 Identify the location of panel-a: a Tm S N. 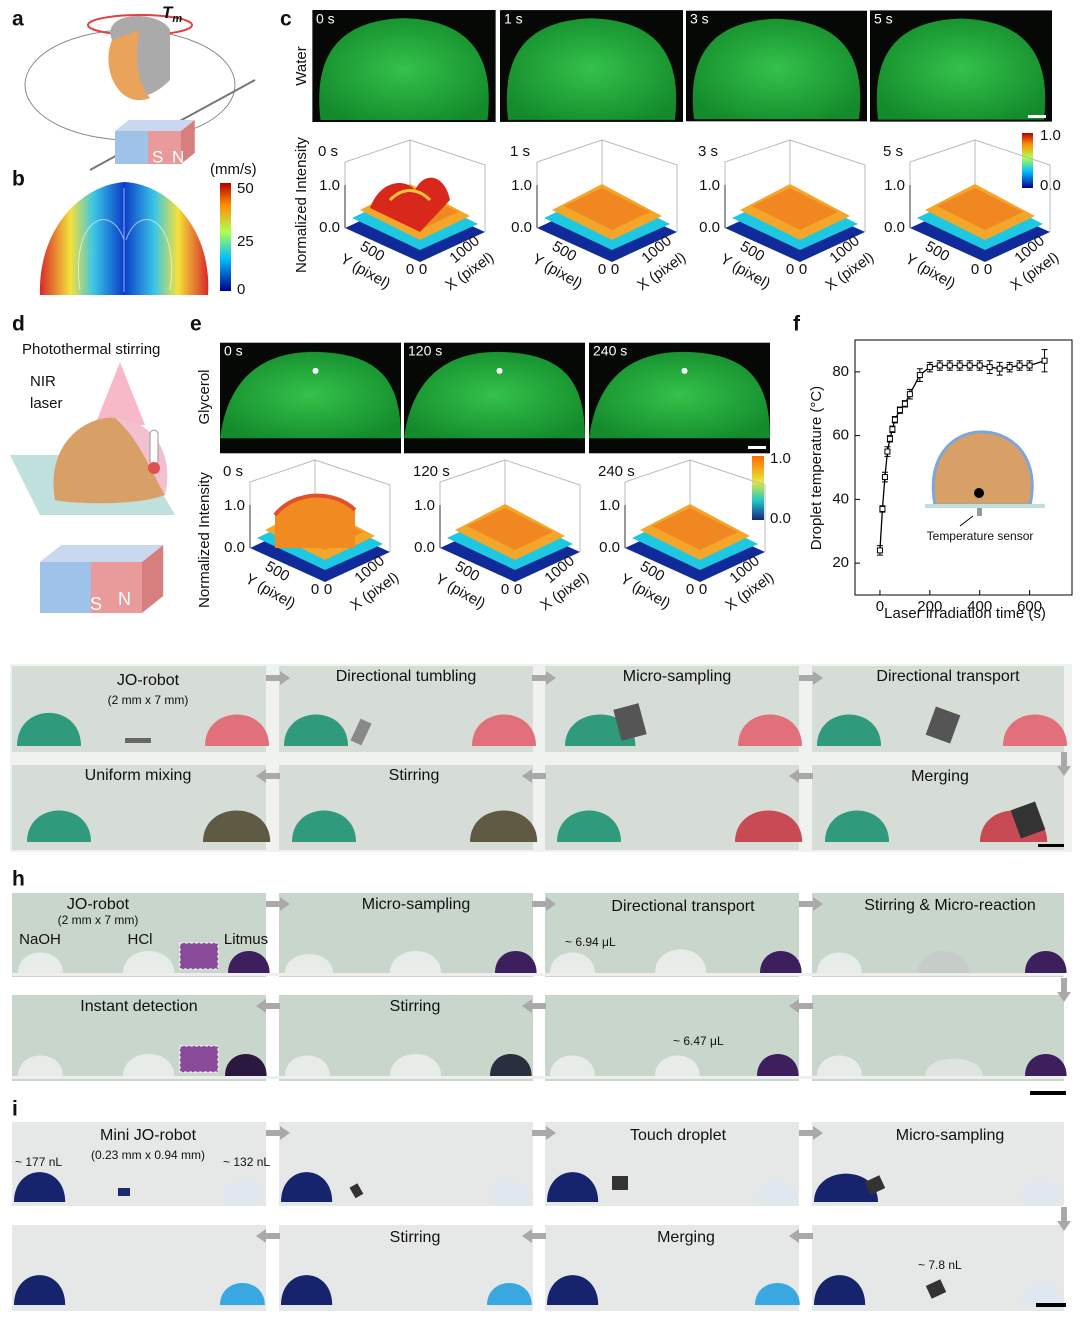
(134, 87).